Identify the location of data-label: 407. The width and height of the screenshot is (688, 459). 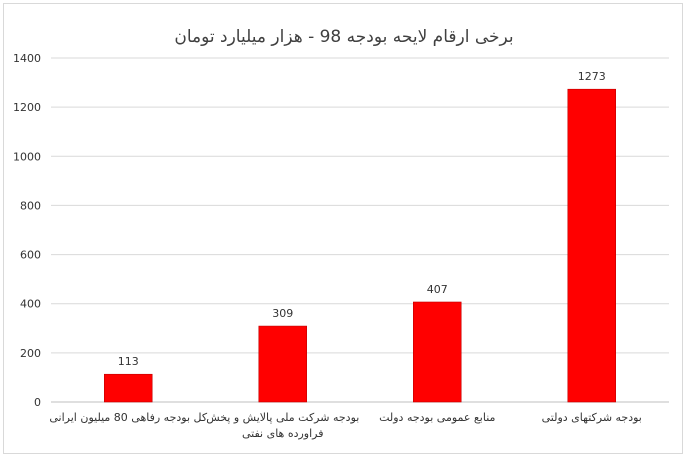
(437, 289).